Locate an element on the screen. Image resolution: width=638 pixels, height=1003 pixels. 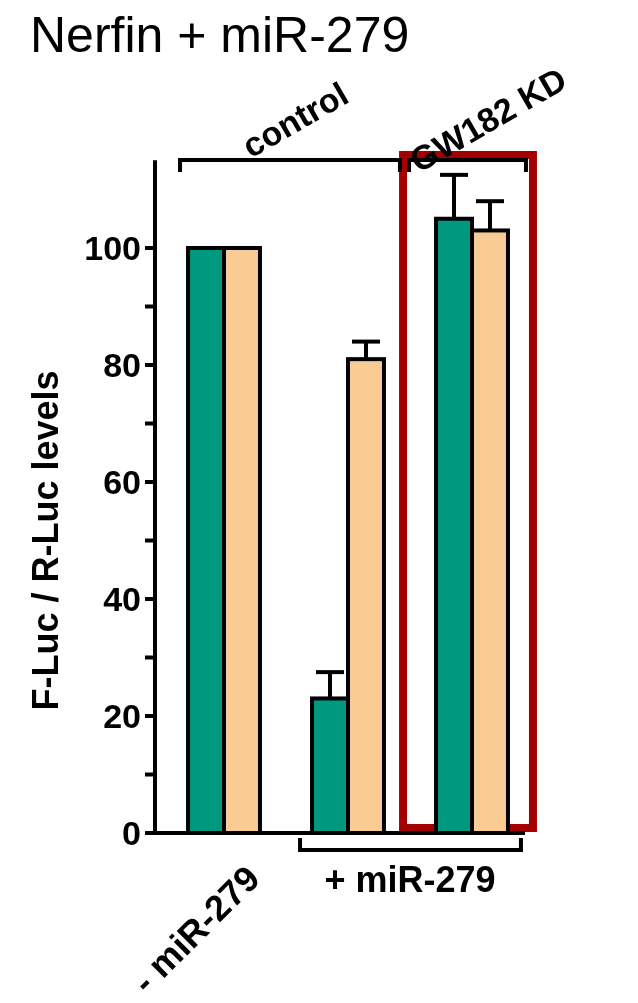
y-tick-label: 0 is located at coordinates (131, 832).